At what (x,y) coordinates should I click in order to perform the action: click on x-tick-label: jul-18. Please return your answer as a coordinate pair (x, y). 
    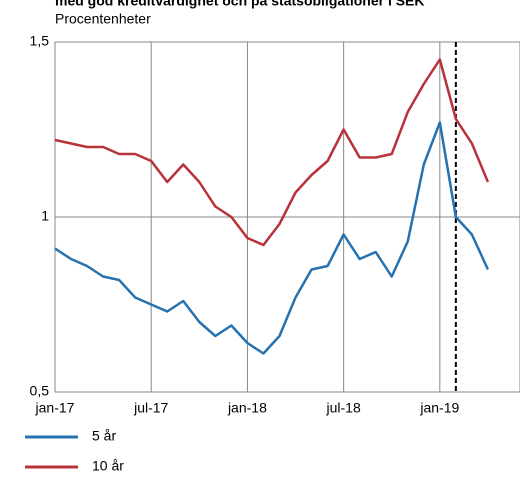
    Looking at the image, I should click on (342, 408).